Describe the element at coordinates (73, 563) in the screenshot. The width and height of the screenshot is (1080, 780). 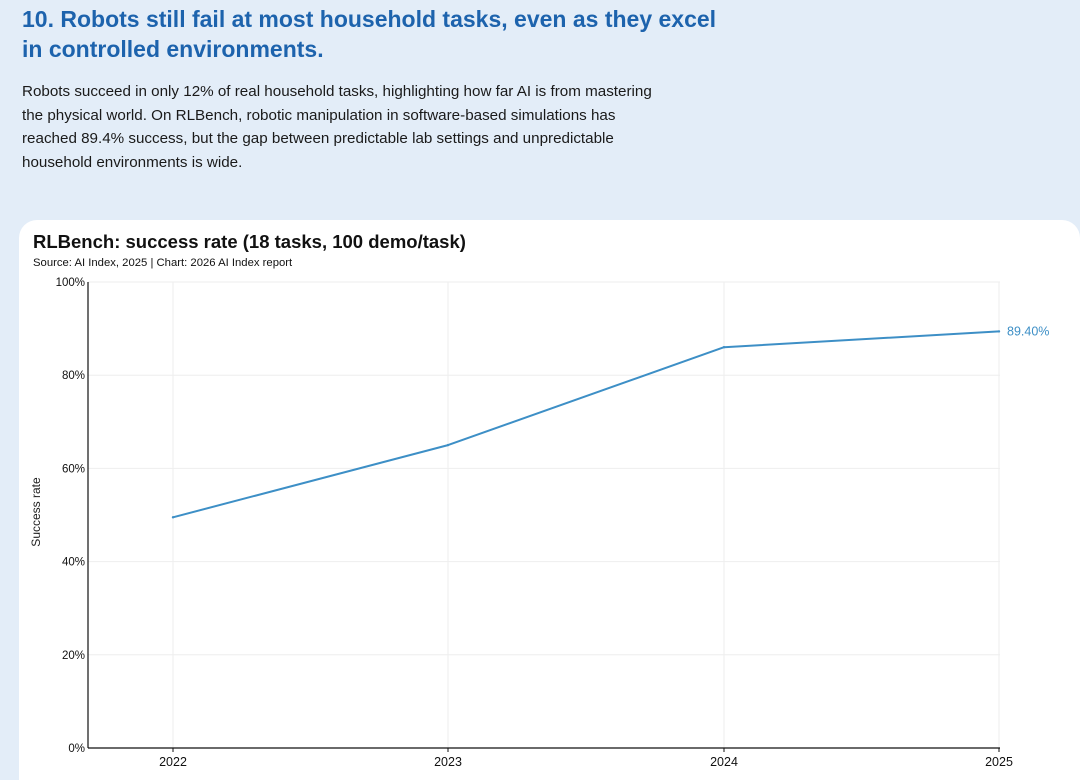
I see `y-tick-label: 40%` at that location.